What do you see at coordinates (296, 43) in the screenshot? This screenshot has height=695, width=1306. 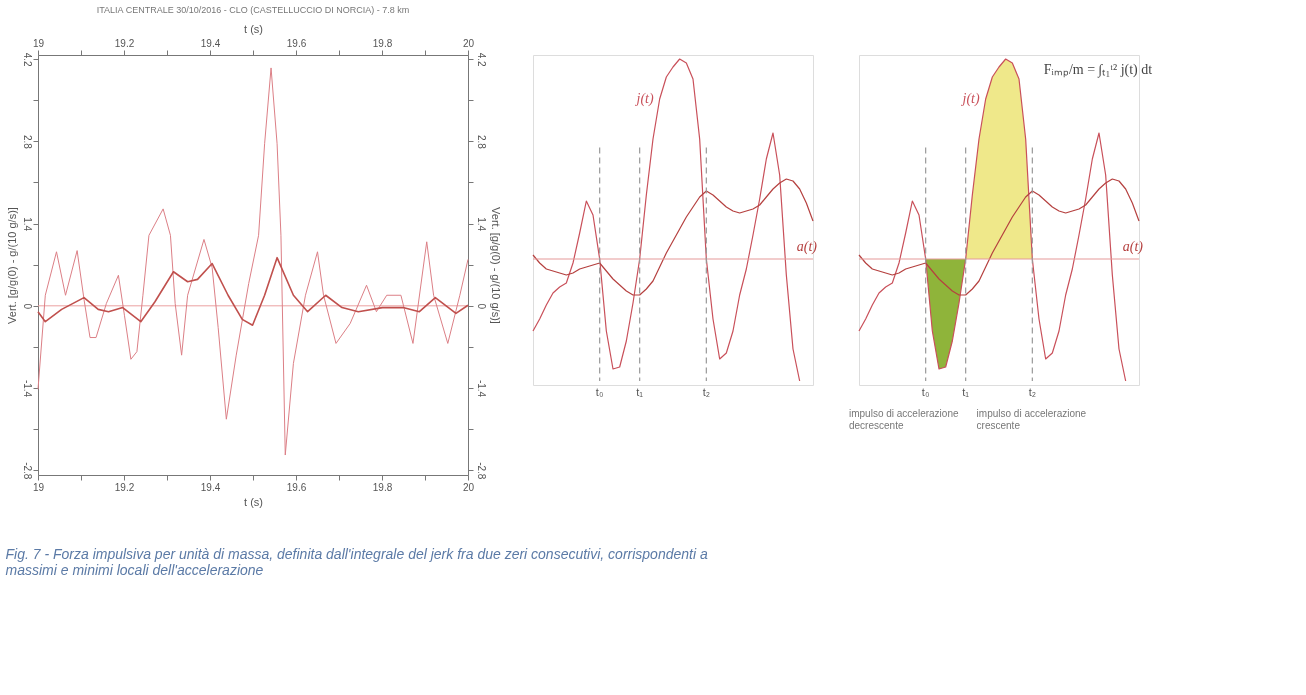 I see `x2-tick-label: 19.6` at bounding box center [296, 43].